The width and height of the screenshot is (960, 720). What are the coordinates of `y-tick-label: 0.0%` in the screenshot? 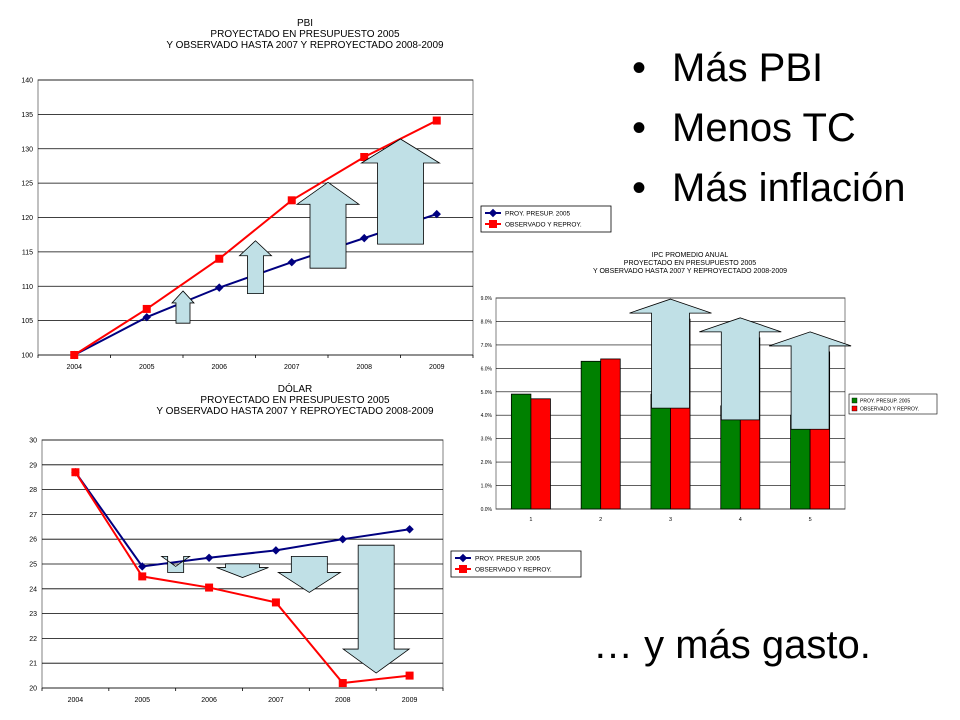 It's located at (487, 510).